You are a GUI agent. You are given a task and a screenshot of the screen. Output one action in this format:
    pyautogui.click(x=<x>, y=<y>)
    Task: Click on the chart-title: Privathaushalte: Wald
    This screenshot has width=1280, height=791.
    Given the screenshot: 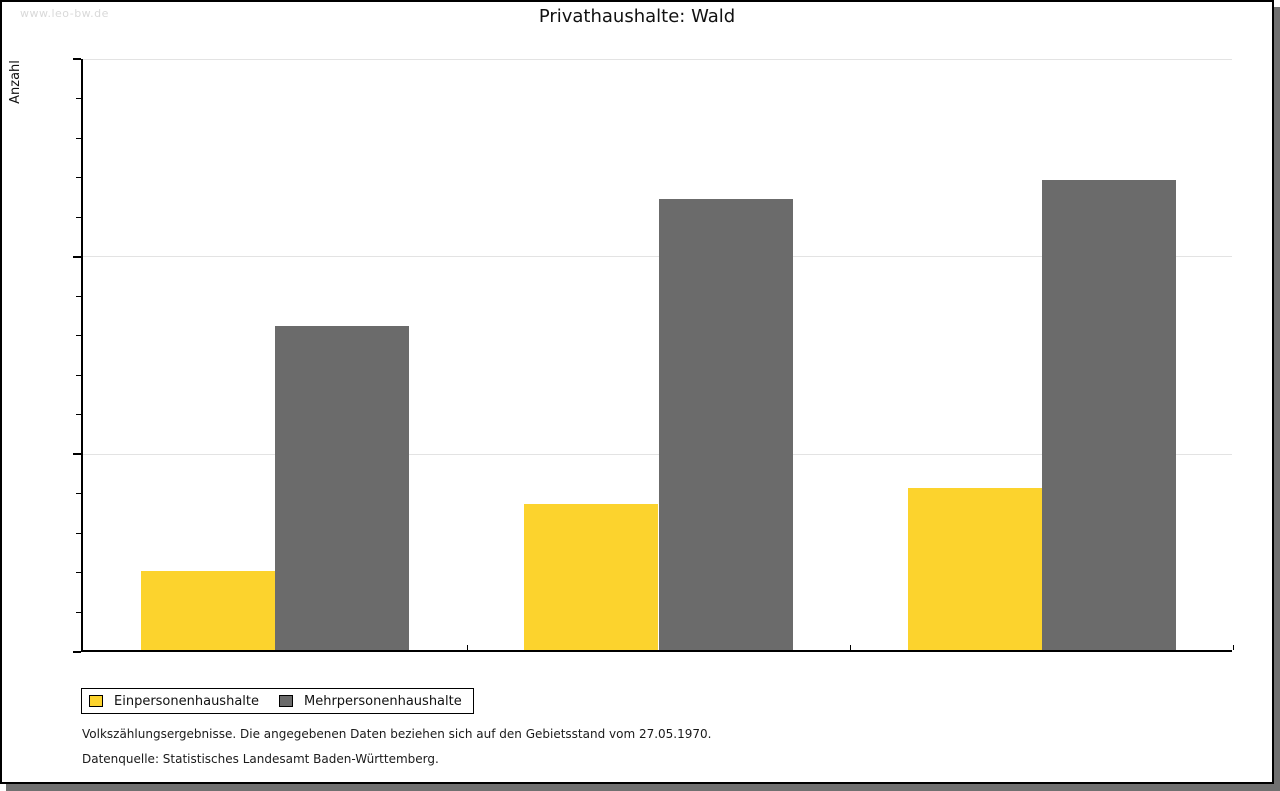 What is the action you would take?
    pyautogui.click(x=637, y=16)
    